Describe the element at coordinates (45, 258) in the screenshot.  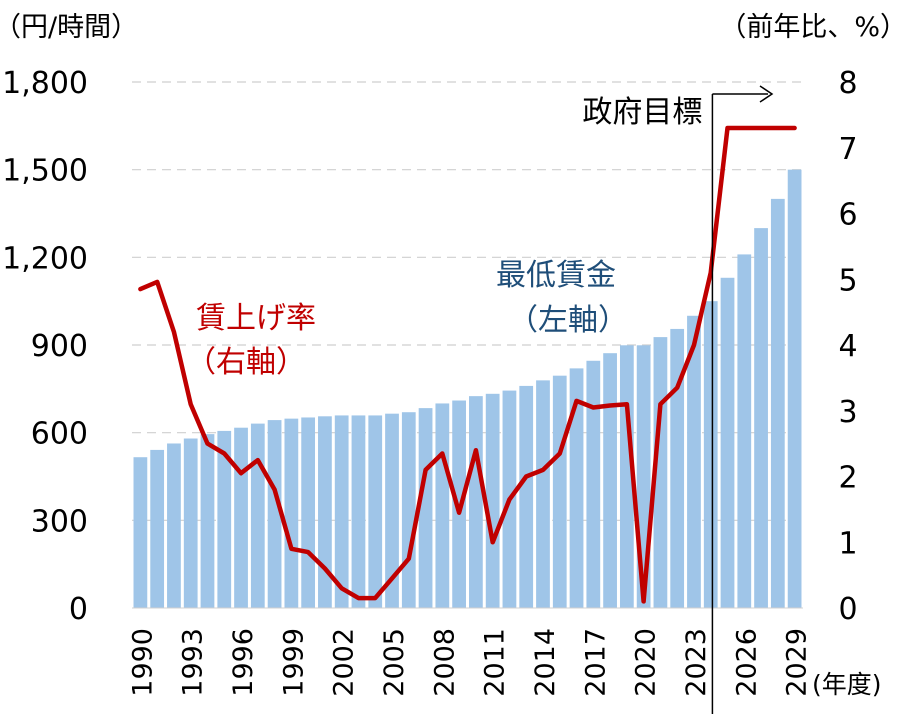
I see `left-tick-label: 1,200` at that location.